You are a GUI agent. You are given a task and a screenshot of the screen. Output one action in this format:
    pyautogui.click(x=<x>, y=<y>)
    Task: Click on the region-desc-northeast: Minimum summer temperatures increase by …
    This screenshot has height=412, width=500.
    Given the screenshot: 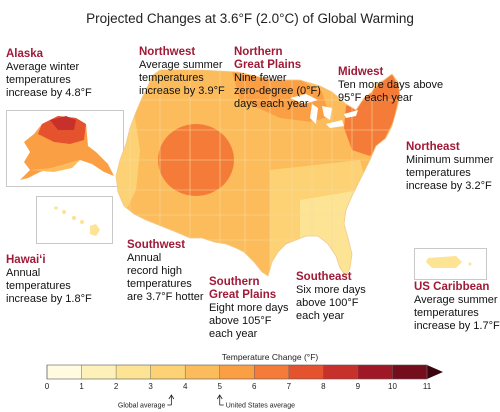 What is the action you would take?
    pyautogui.click(x=450, y=173)
    